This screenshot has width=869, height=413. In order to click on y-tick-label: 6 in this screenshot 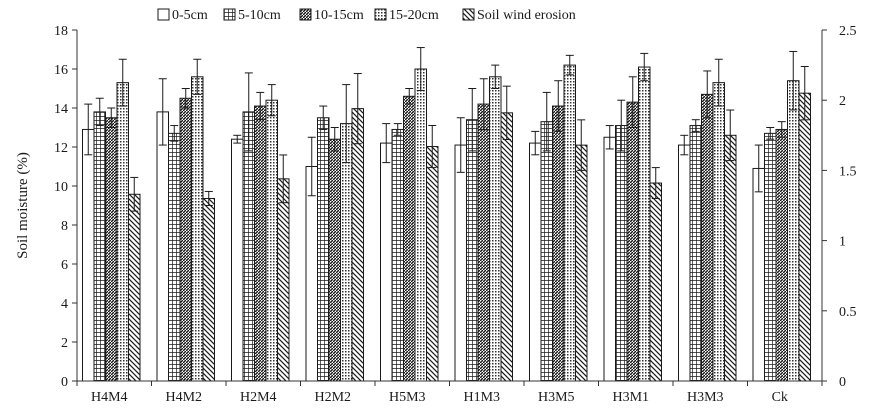, I will do `click(64, 265)`.